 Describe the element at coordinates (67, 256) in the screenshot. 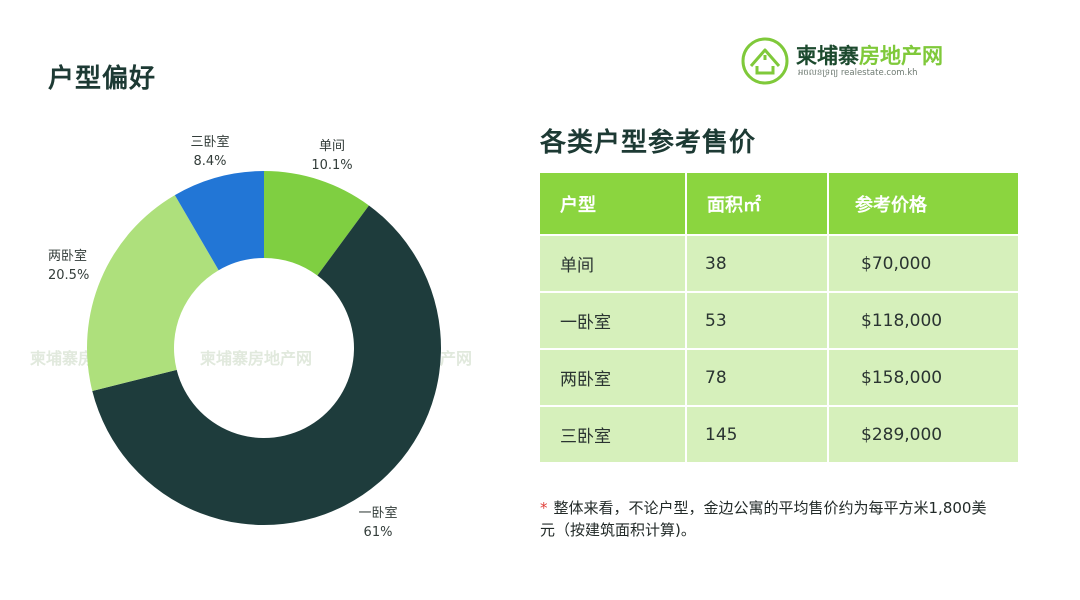

I see `slice-label: 两卧室` at that location.